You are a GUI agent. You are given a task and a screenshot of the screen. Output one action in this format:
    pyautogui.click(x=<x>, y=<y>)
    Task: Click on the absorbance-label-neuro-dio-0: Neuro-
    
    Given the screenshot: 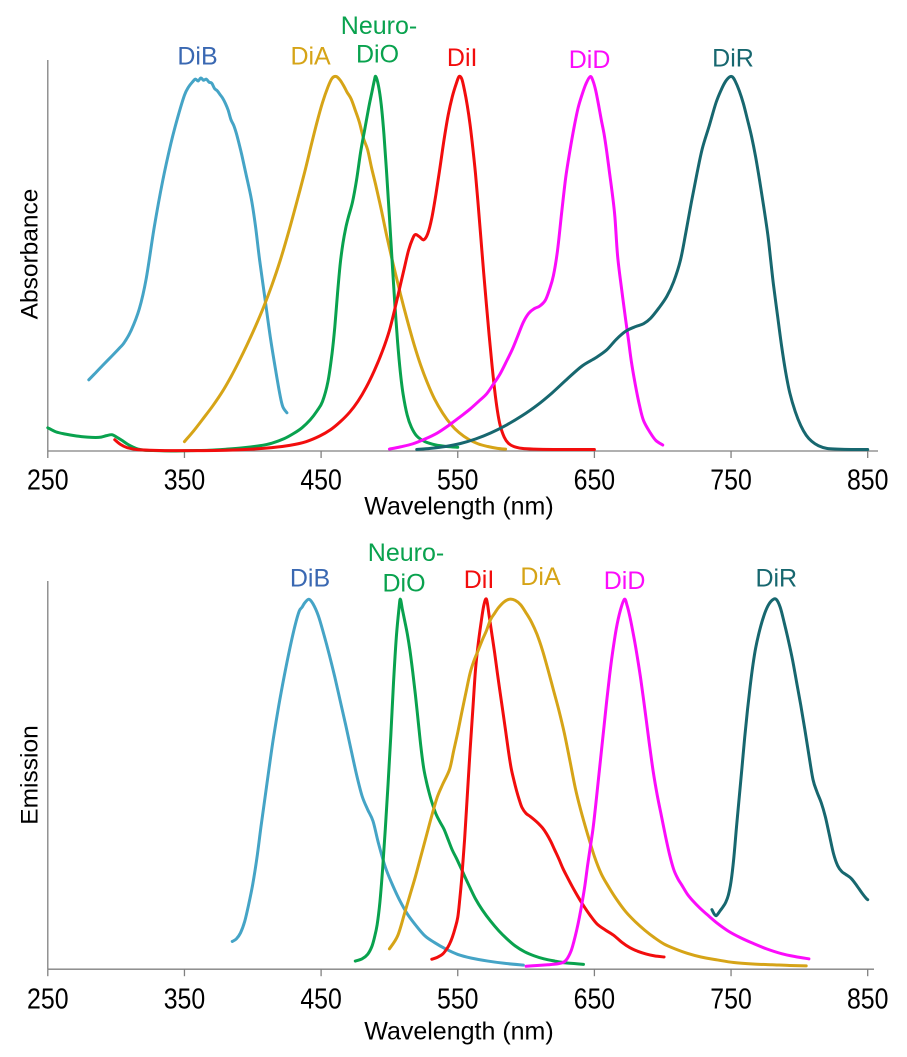 What is the action you would take?
    pyautogui.click(x=379, y=26)
    